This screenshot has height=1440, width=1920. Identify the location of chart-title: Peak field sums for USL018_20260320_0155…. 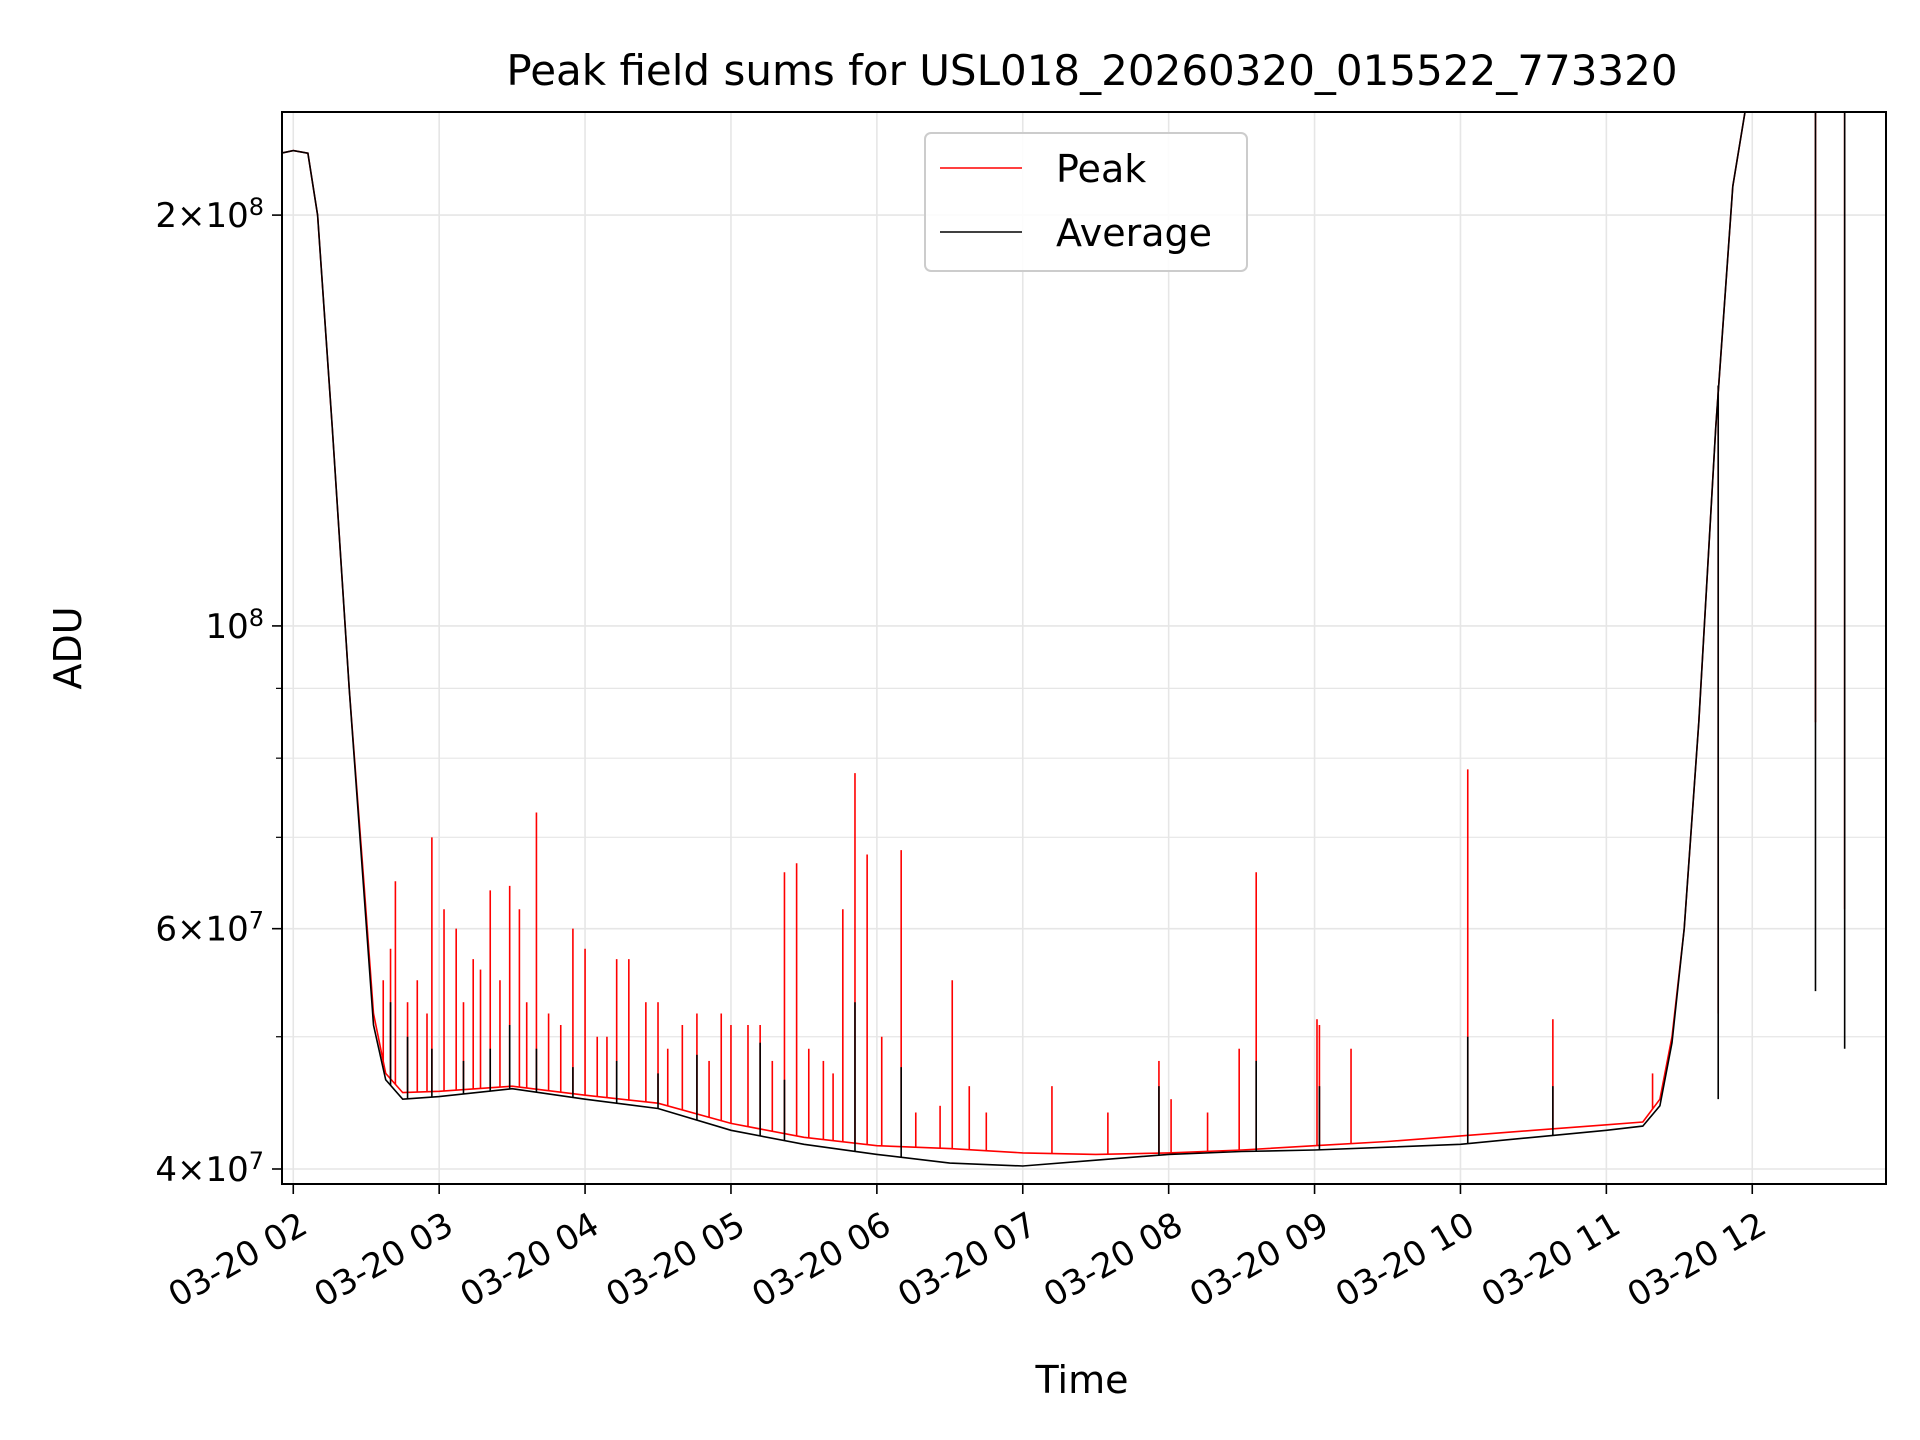
(1091, 70).